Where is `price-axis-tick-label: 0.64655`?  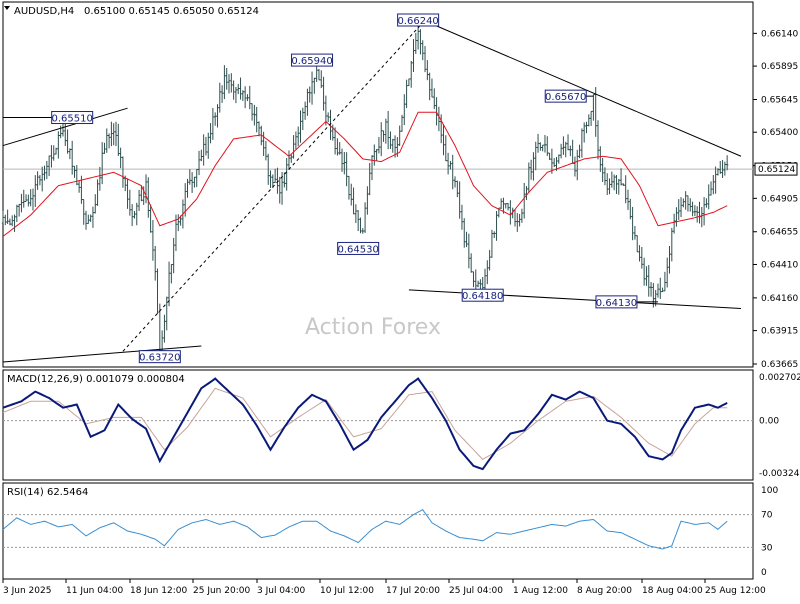 price-axis-tick-label: 0.64655 is located at coordinates (779, 233).